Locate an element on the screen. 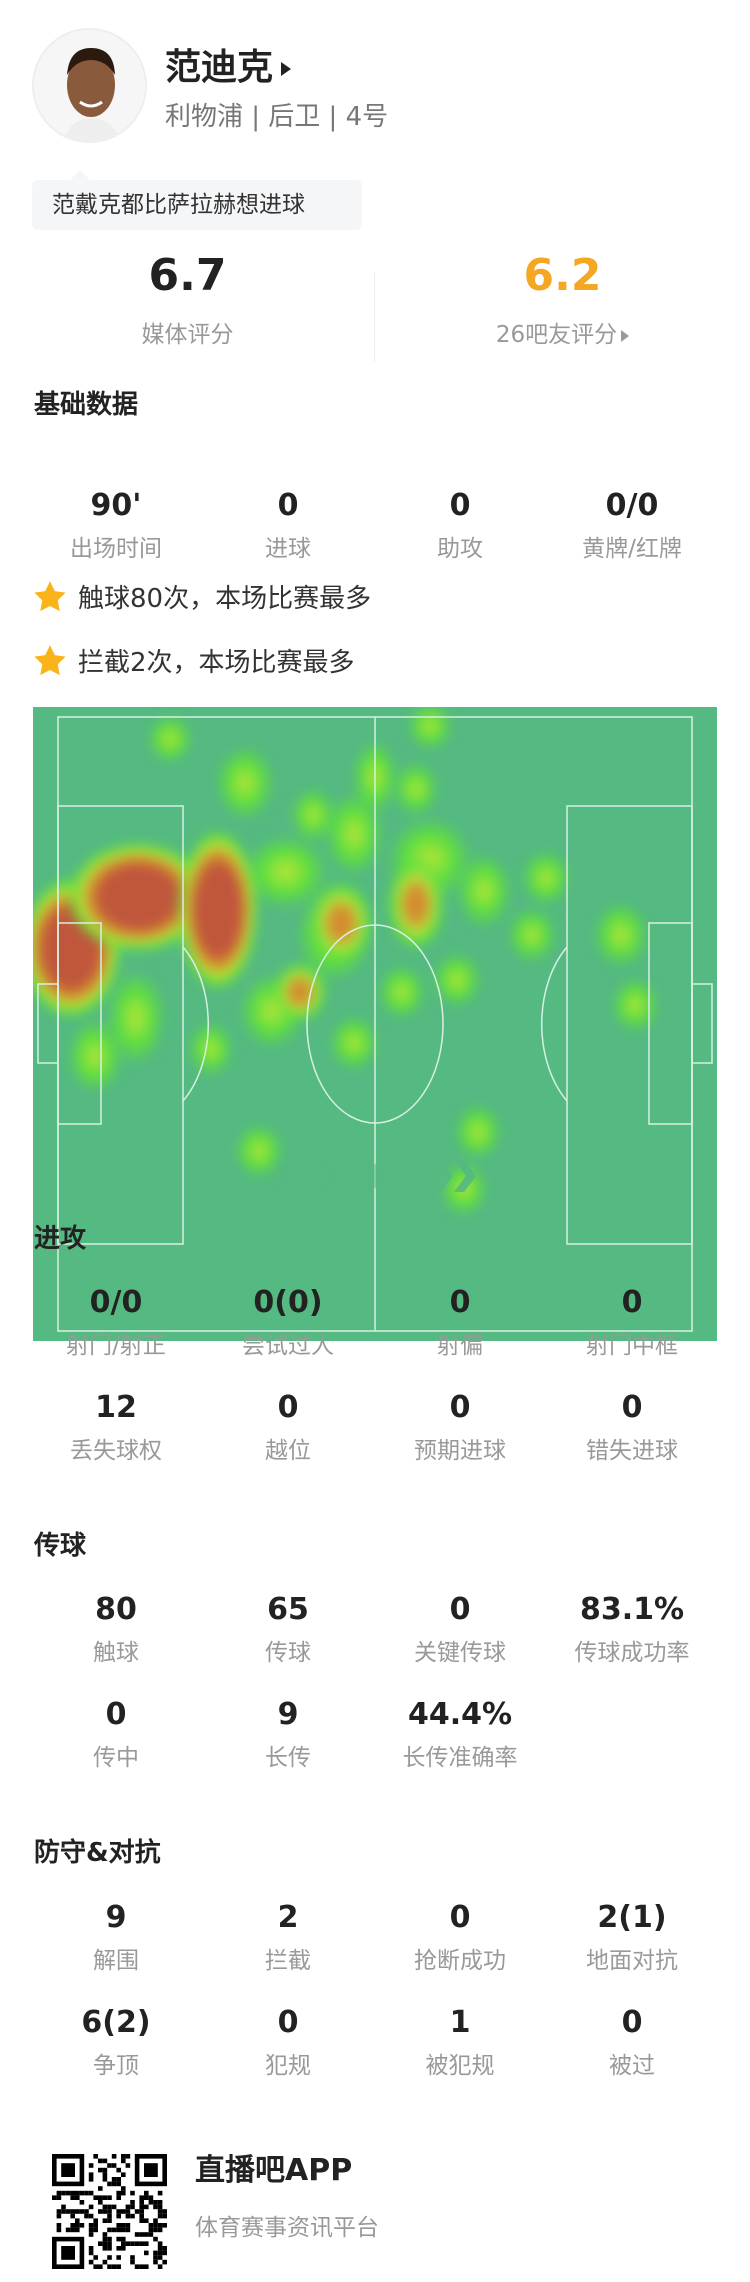  stat-item: 83.1% 传球成功率 is located at coordinates (632, 1629).